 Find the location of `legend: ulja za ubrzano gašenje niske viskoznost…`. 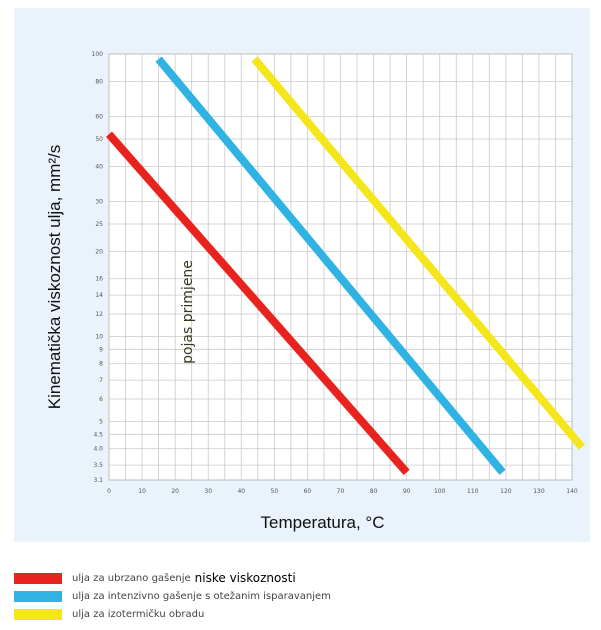

legend: ulja za ubrzano gašenje niske viskoznost… is located at coordinates (304, 597).